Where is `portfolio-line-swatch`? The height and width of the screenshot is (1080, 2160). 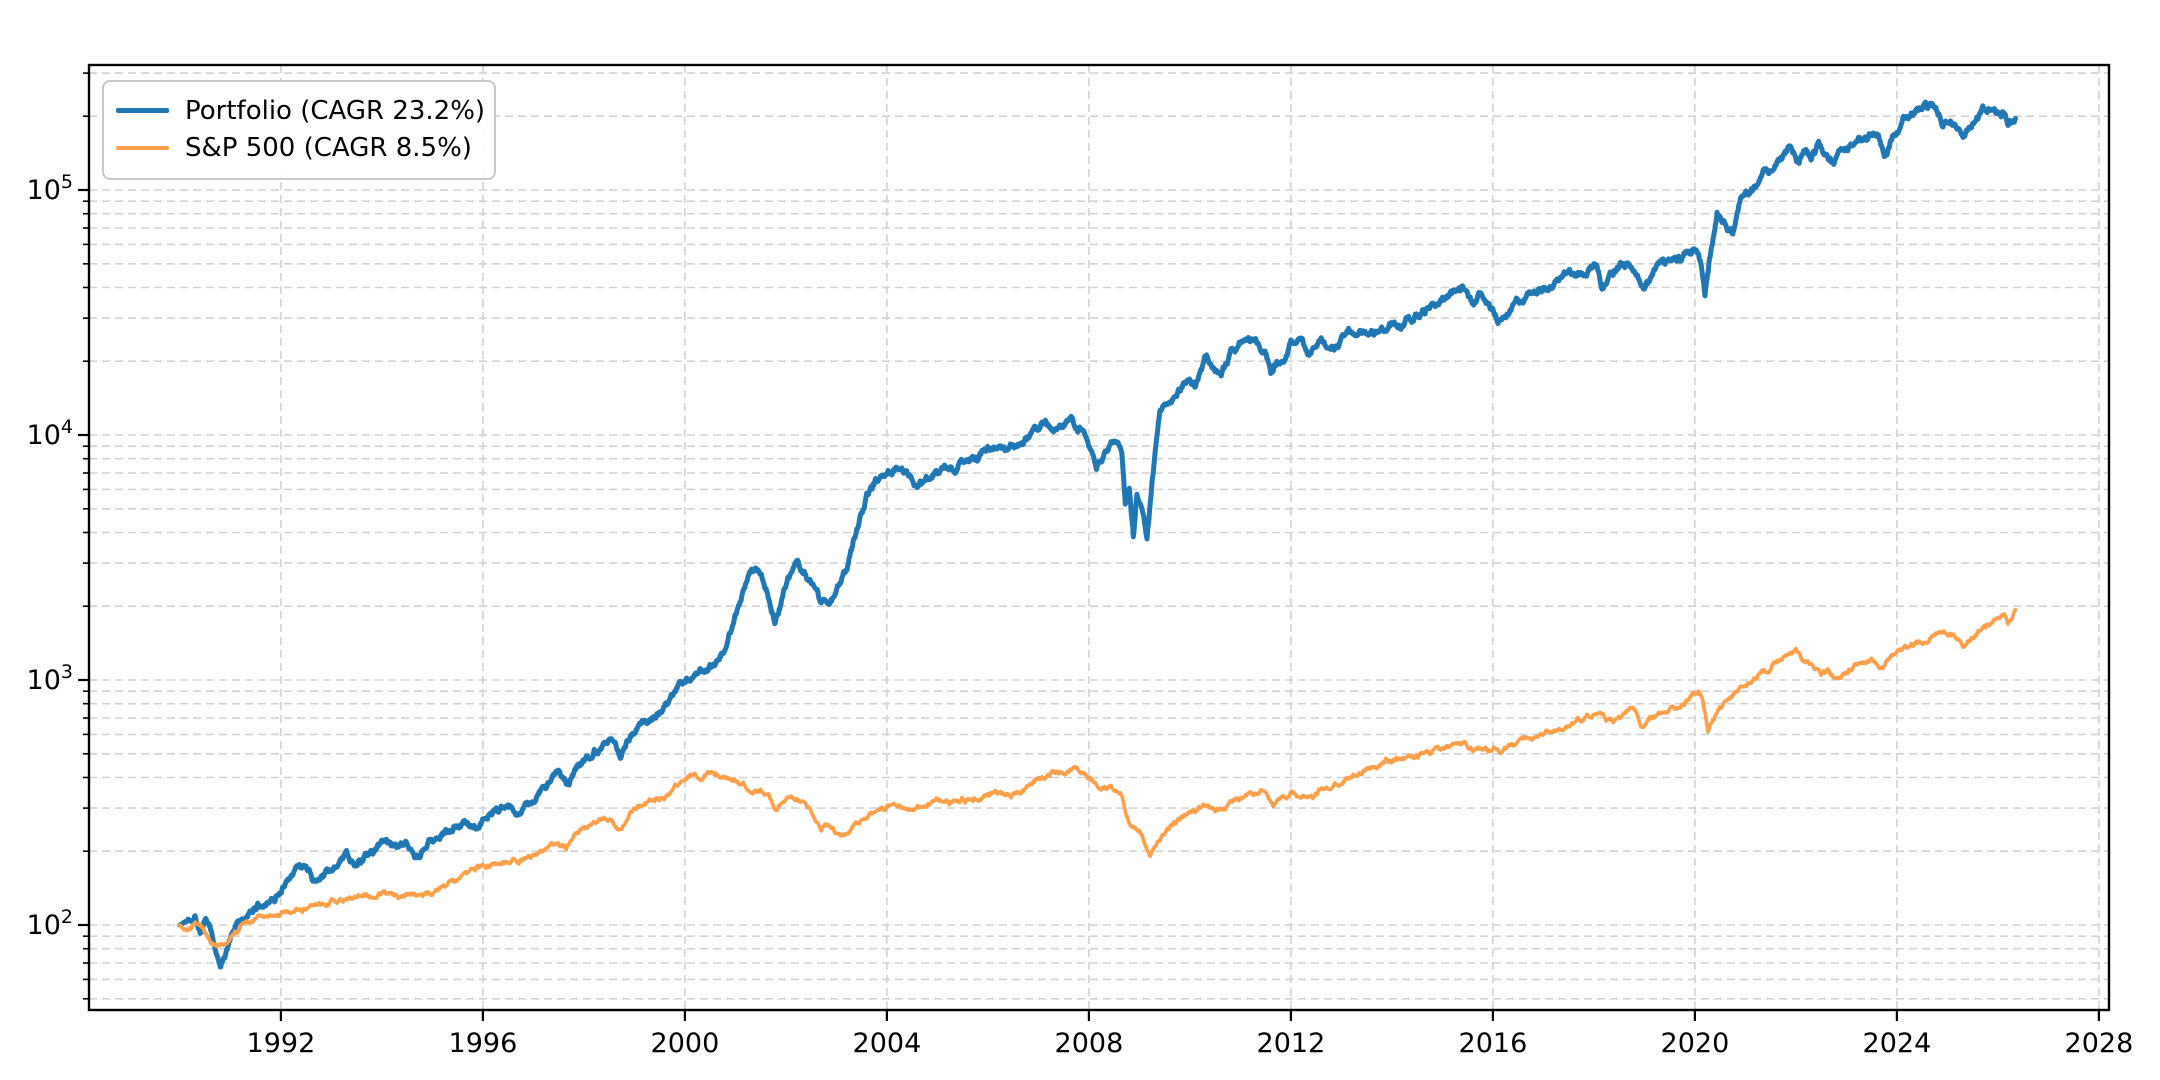
portfolio-line-swatch is located at coordinates (142, 110).